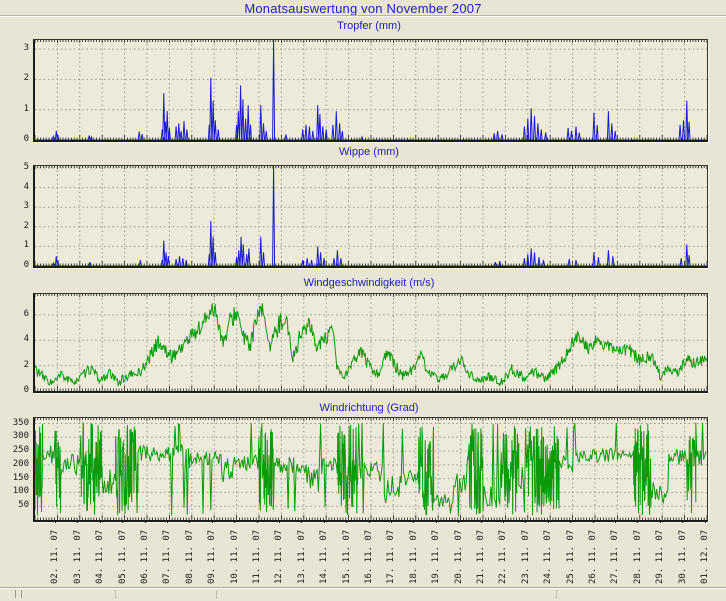 This screenshot has width=726, height=601. Describe the element at coordinates (77, 556) in the screenshot. I see `x-tick-label: 03. 11. 07` at that location.